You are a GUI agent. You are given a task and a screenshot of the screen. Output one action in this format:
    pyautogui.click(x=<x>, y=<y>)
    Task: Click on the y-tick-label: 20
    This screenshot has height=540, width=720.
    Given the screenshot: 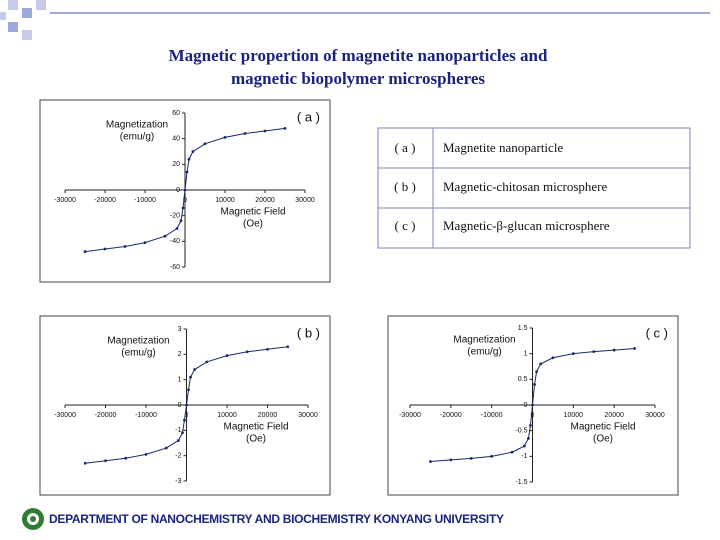 What is the action you would take?
    pyautogui.click(x=176, y=164)
    